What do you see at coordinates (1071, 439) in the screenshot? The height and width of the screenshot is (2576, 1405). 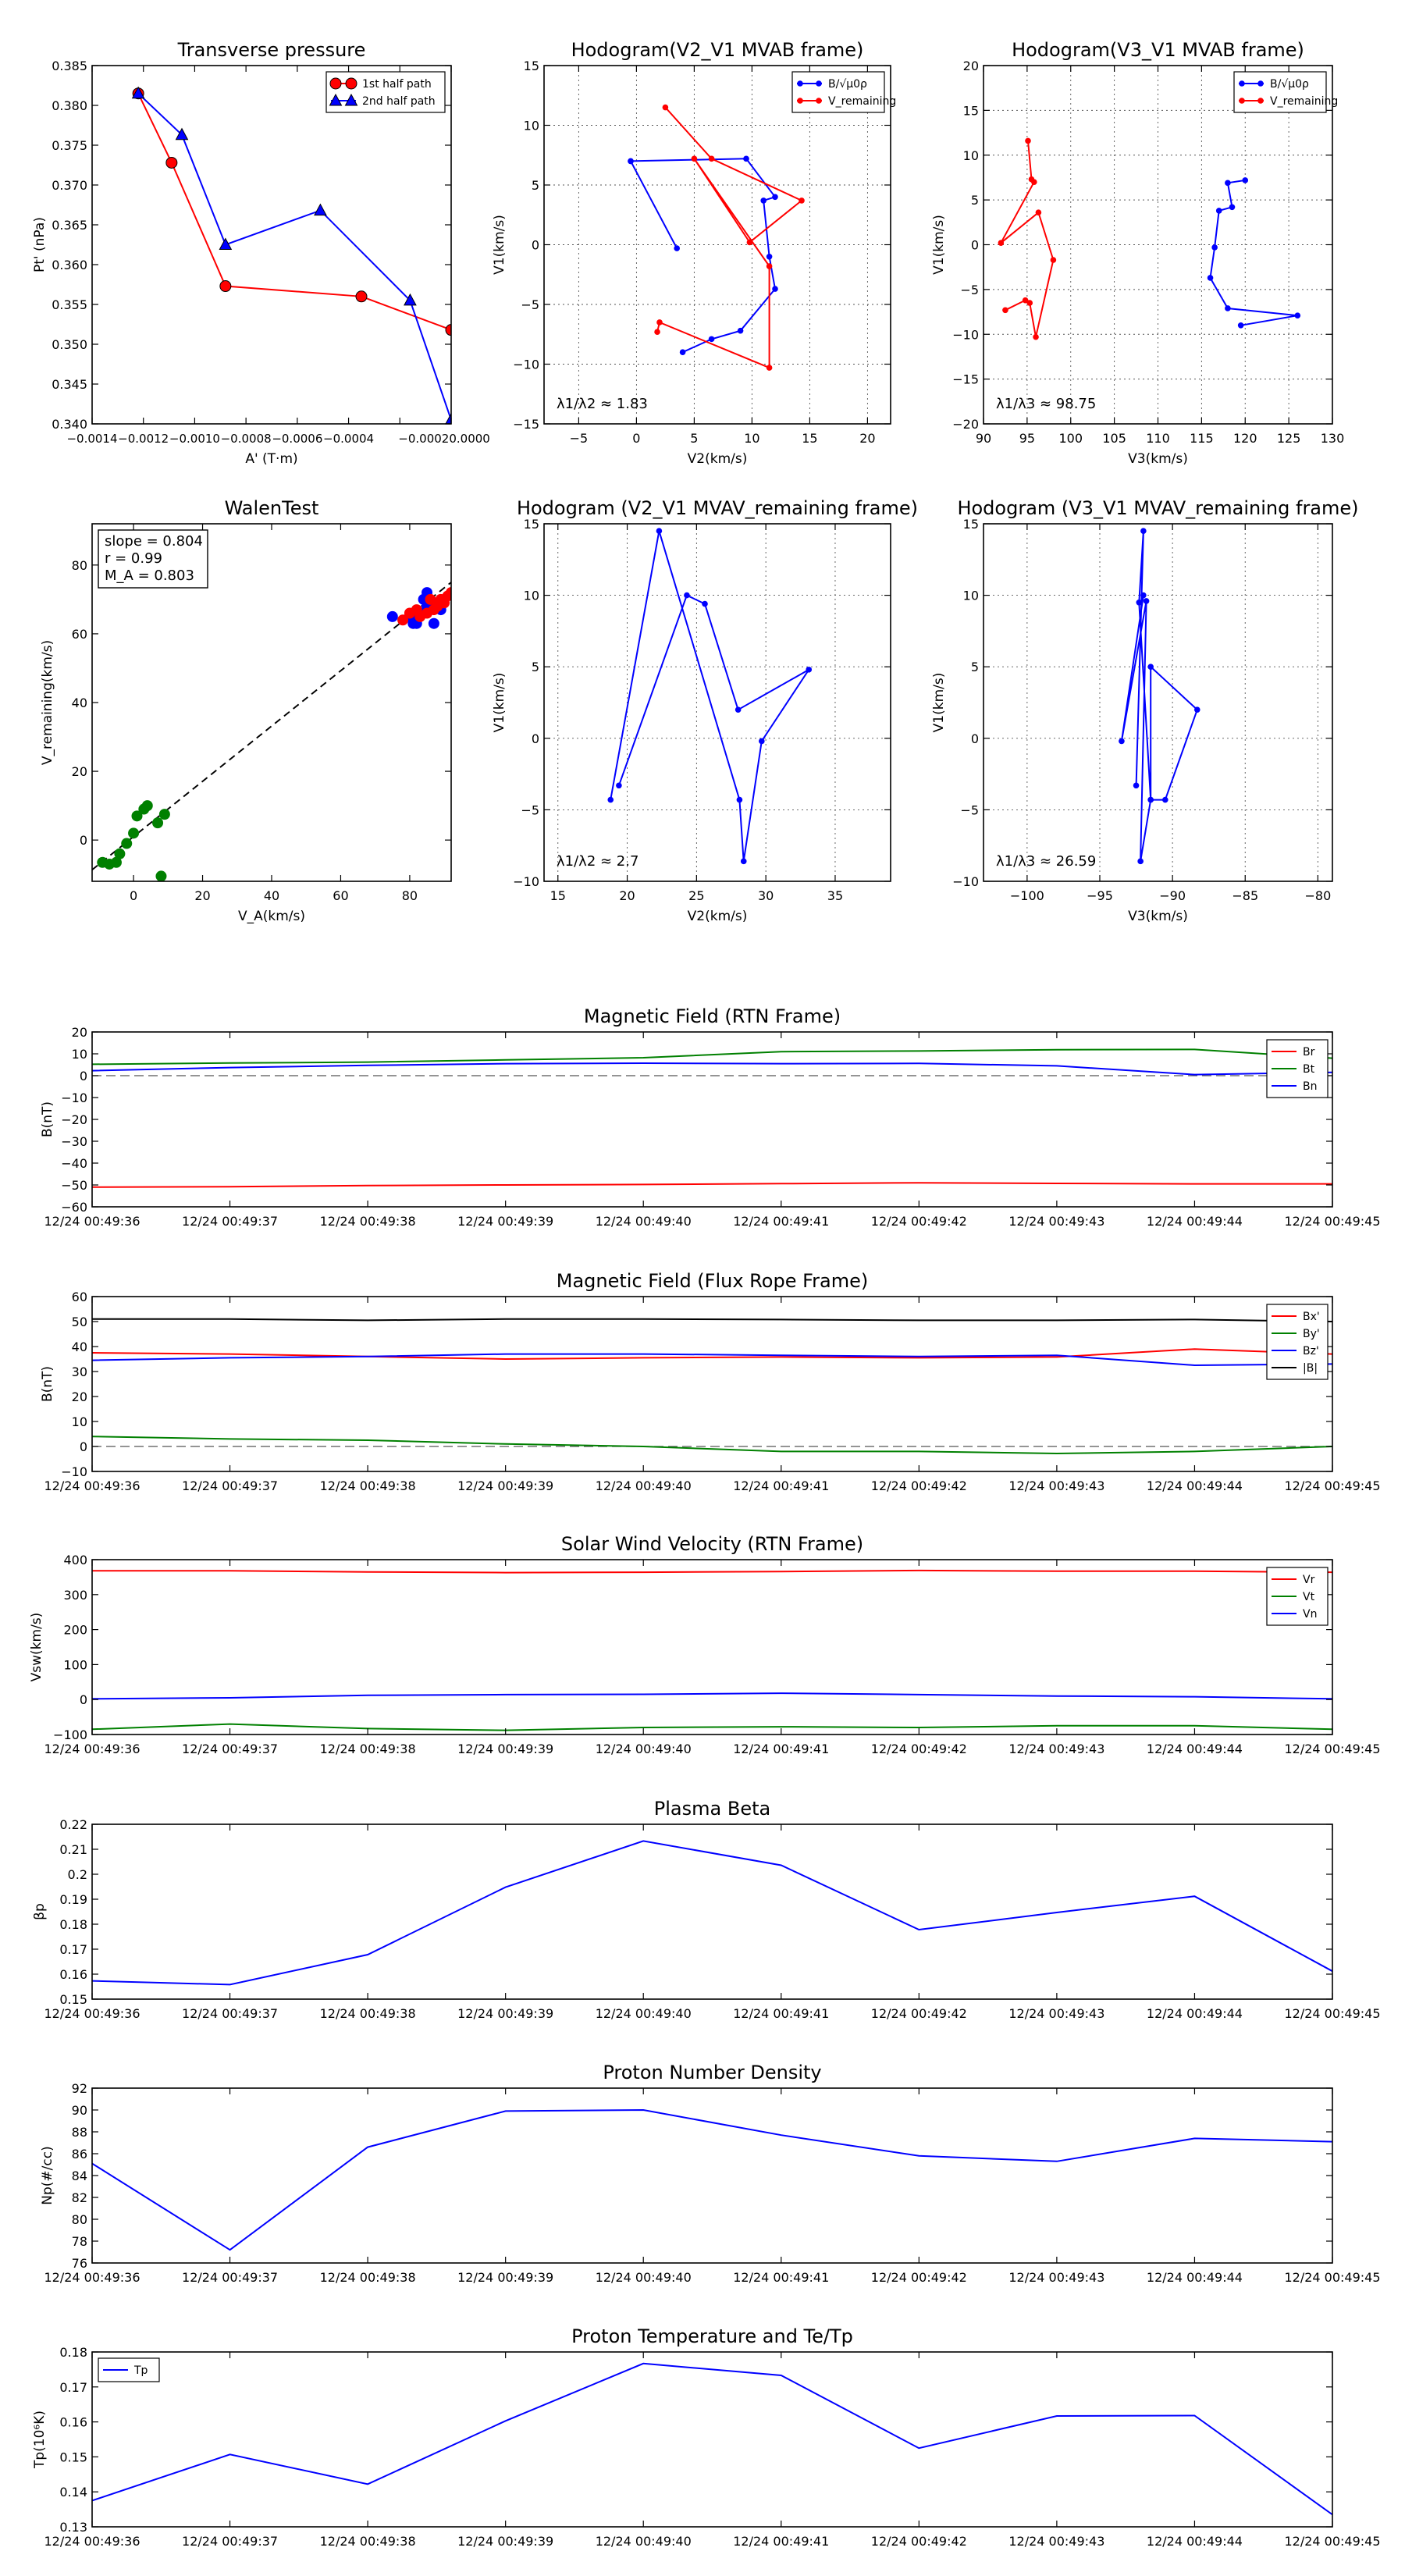 I see `h2-xtick-label: 100` at bounding box center [1071, 439].